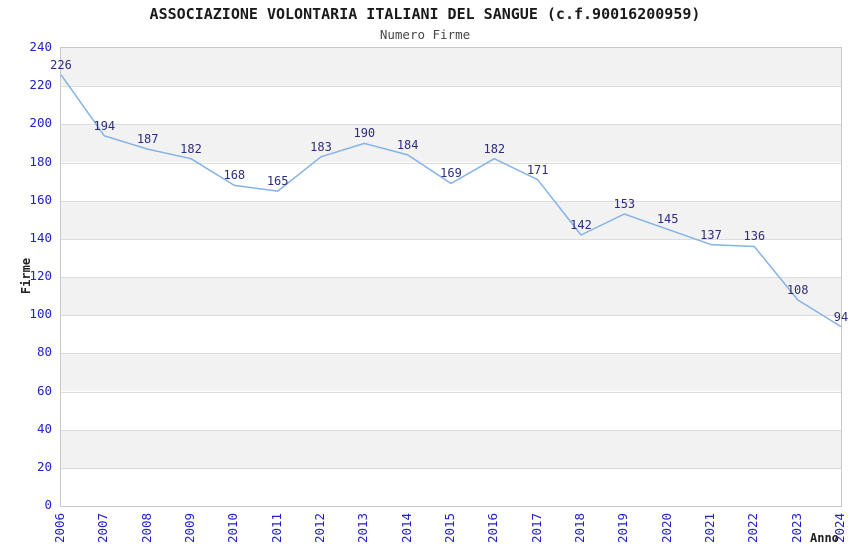 The height and width of the screenshot is (550, 850). Describe the element at coordinates (61, 64) in the screenshot. I see `data-point-label: 226` at that location.